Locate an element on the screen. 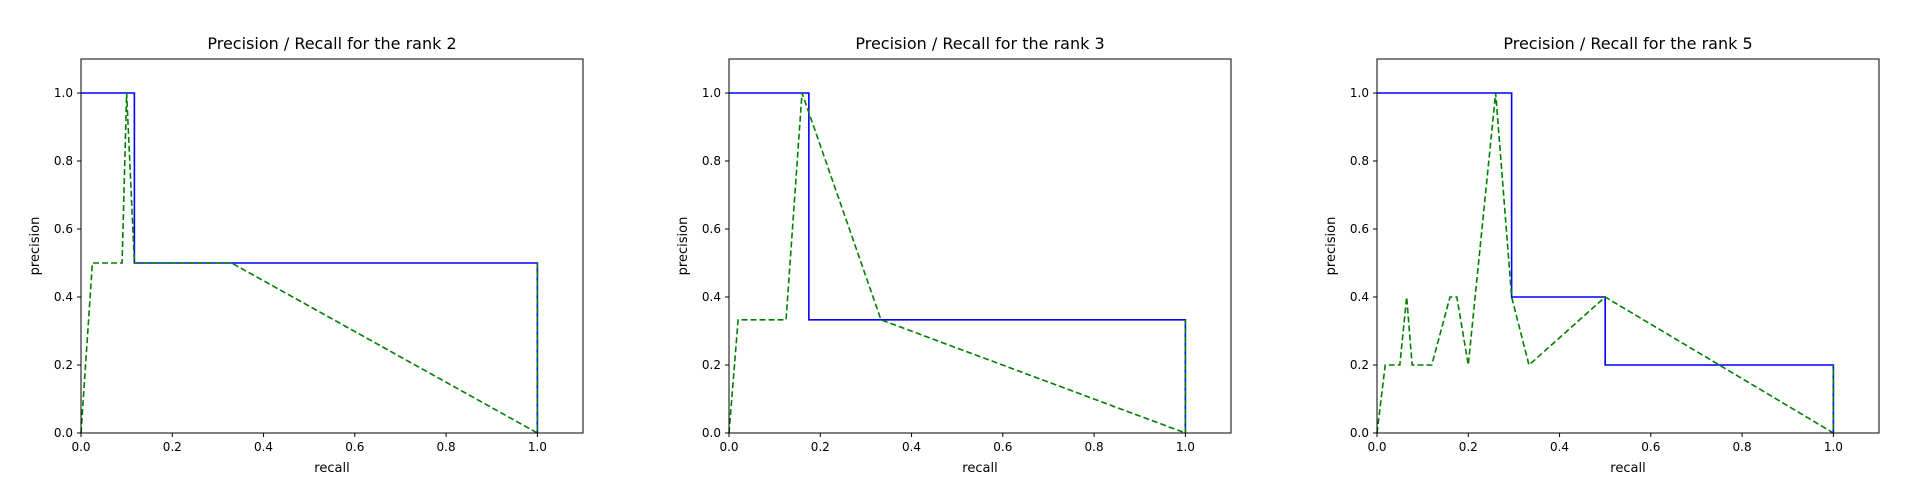 Image resolution: width=1920 pixels, height=480 pixels. chart-title: Precision / Recall for the rank 3 is located at coordinates (979, 43).